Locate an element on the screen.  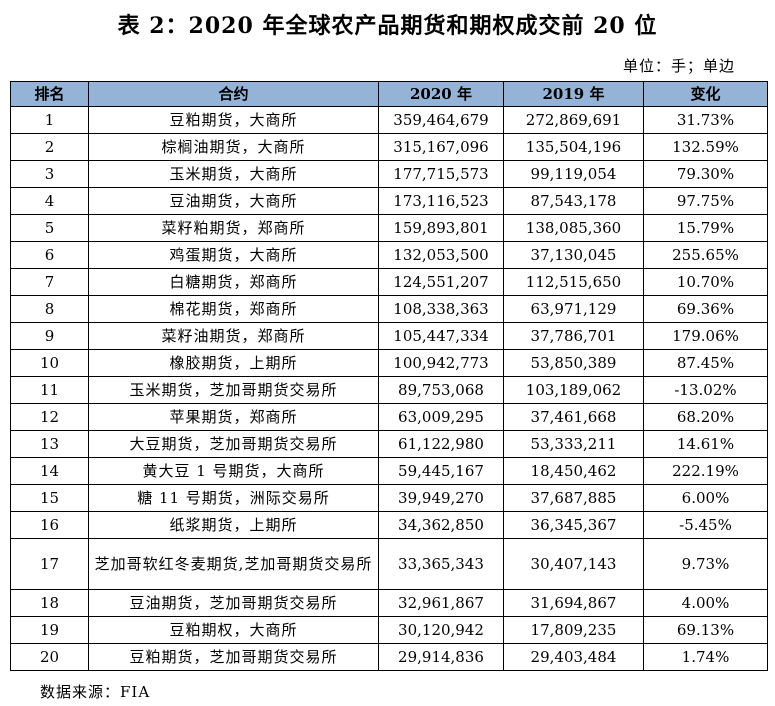
volume-2020-cell: 33,365,343 is located at coordinates (441, 564).